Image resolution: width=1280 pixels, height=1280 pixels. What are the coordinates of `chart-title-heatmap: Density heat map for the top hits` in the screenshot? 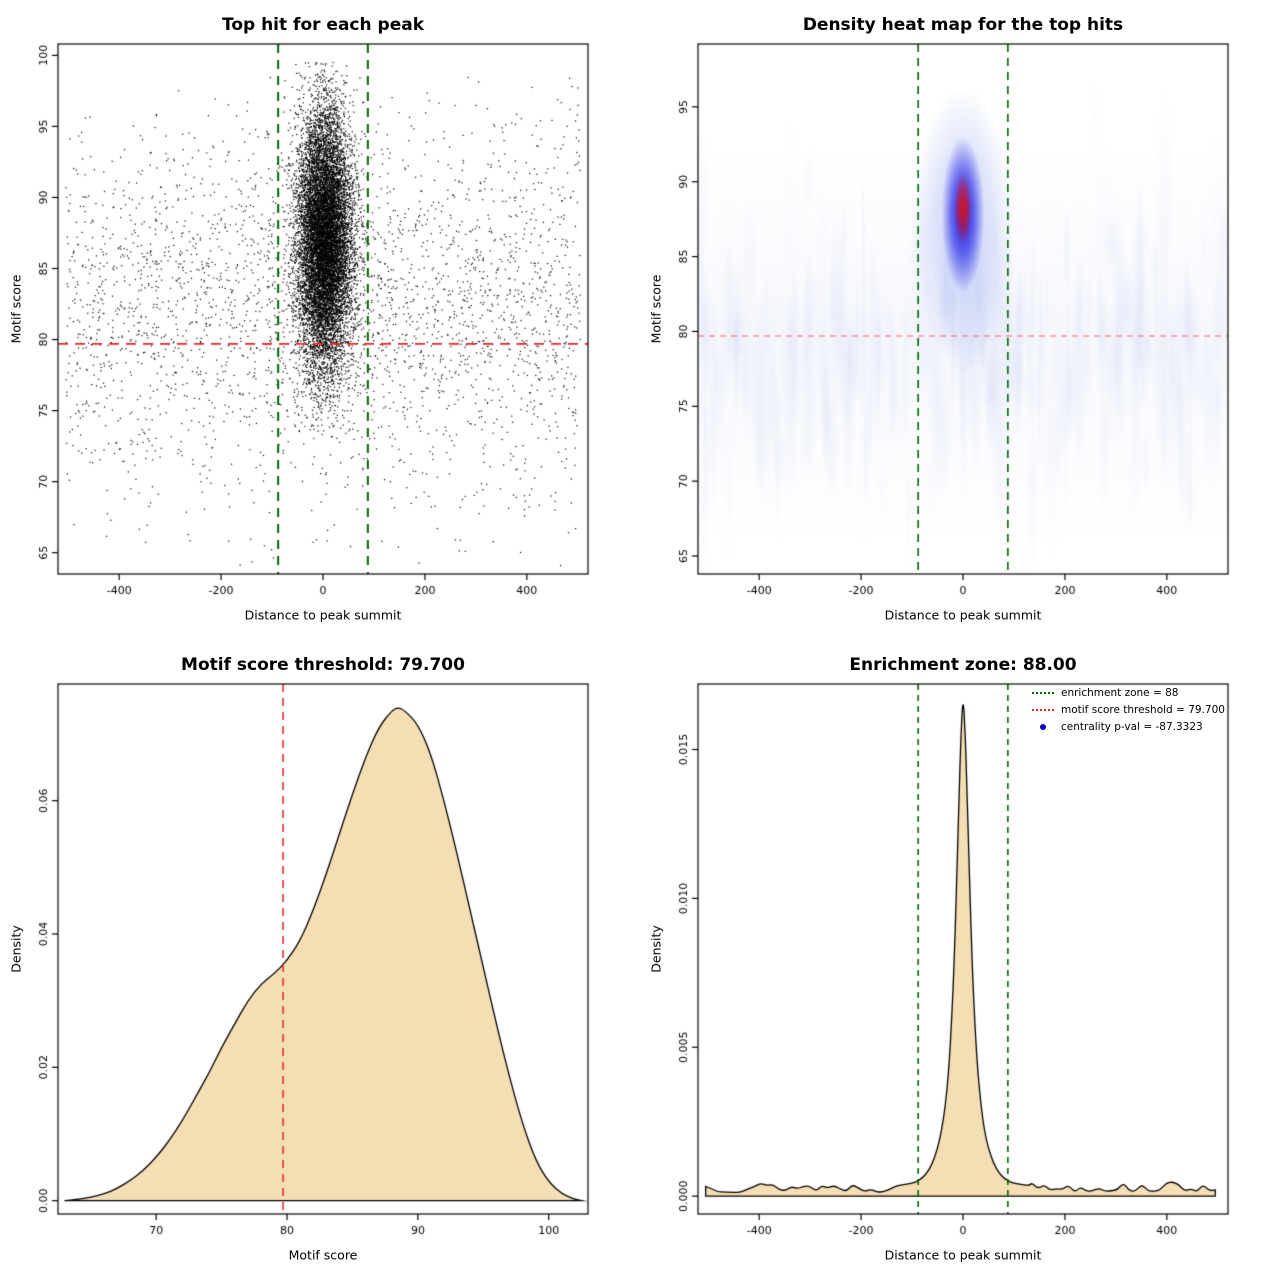 It's located at (963, 25).